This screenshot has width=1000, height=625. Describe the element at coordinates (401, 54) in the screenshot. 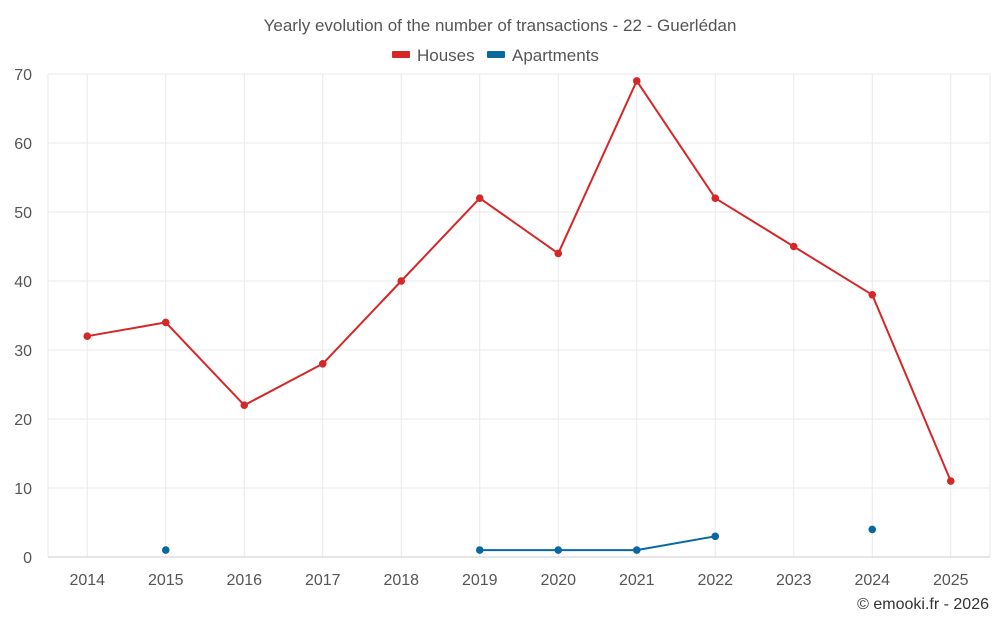

I see `legend-swatch-houses` at that location.